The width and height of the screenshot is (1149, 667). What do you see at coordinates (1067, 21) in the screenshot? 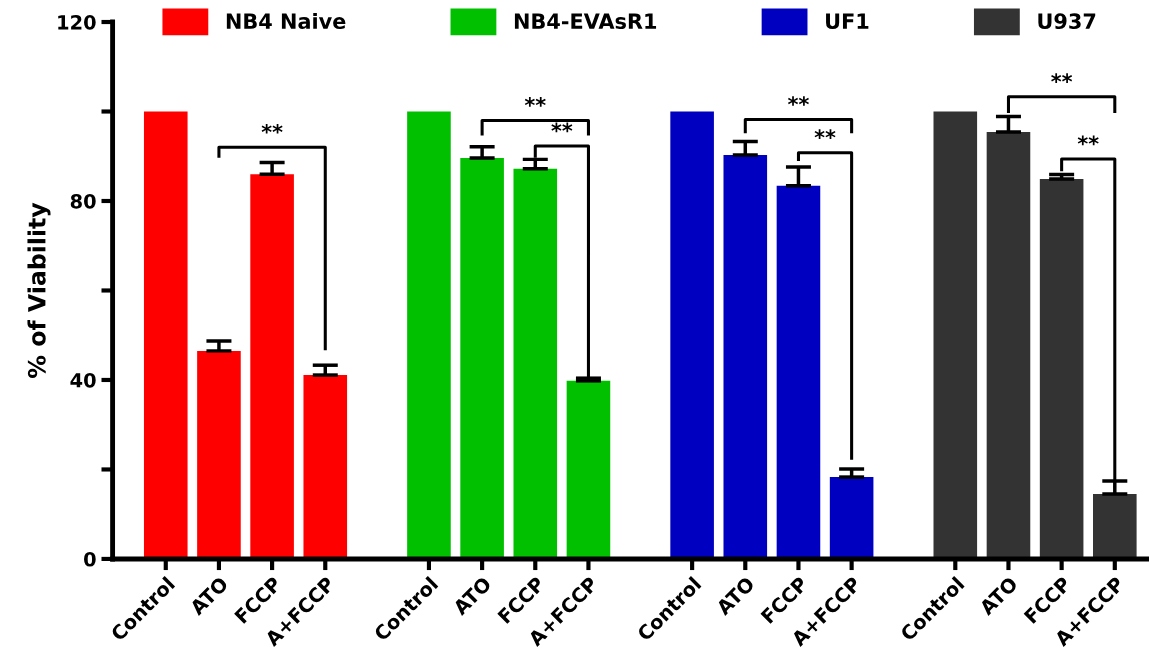
I see `legend-label: U937` at bounding box center [1067, 21].